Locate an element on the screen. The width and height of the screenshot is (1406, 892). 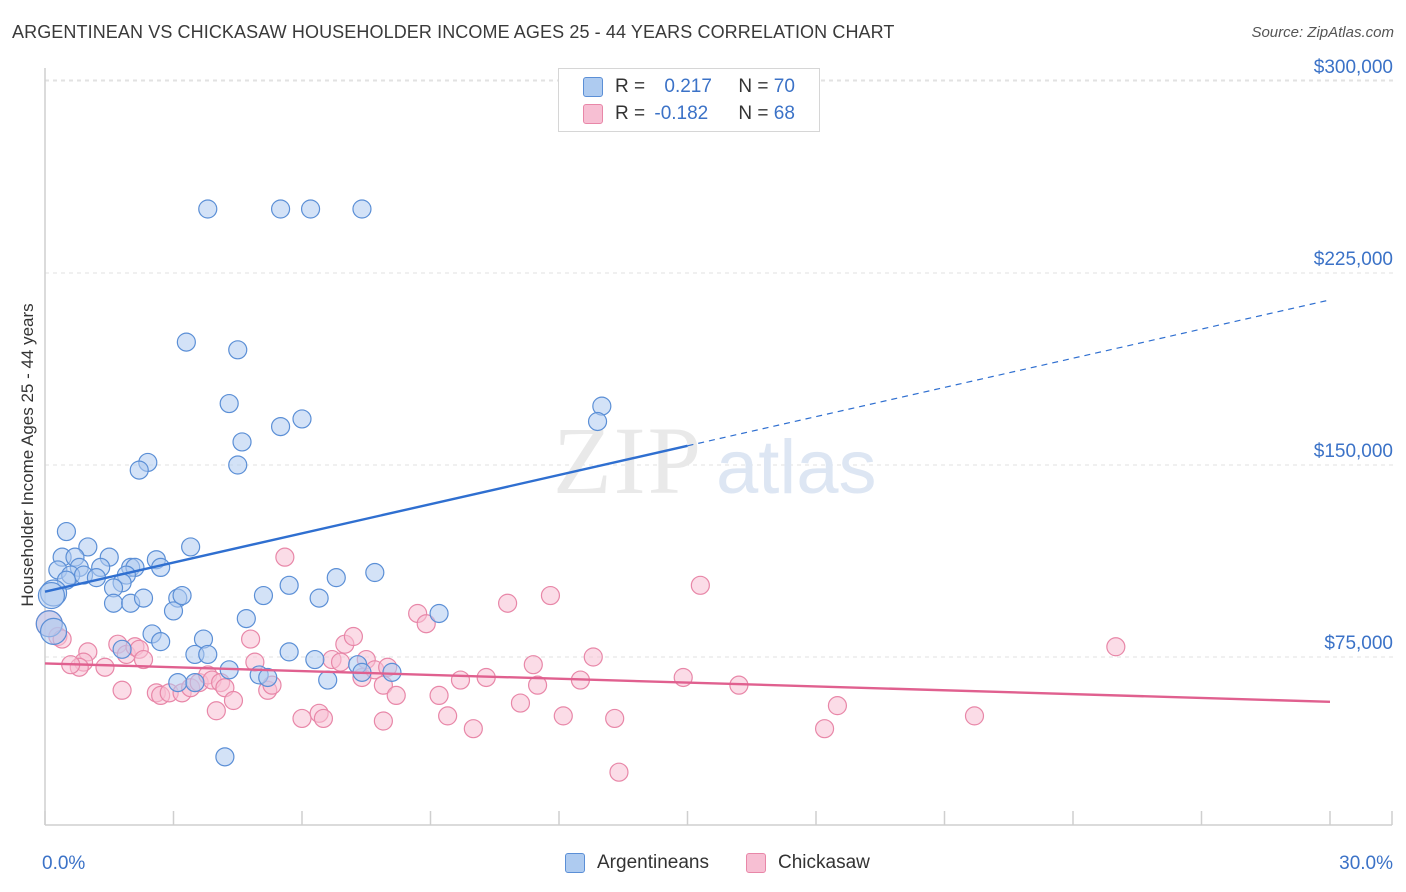
series-legend-chickasaw: Chickasaw is located at coordinates (808, 863).